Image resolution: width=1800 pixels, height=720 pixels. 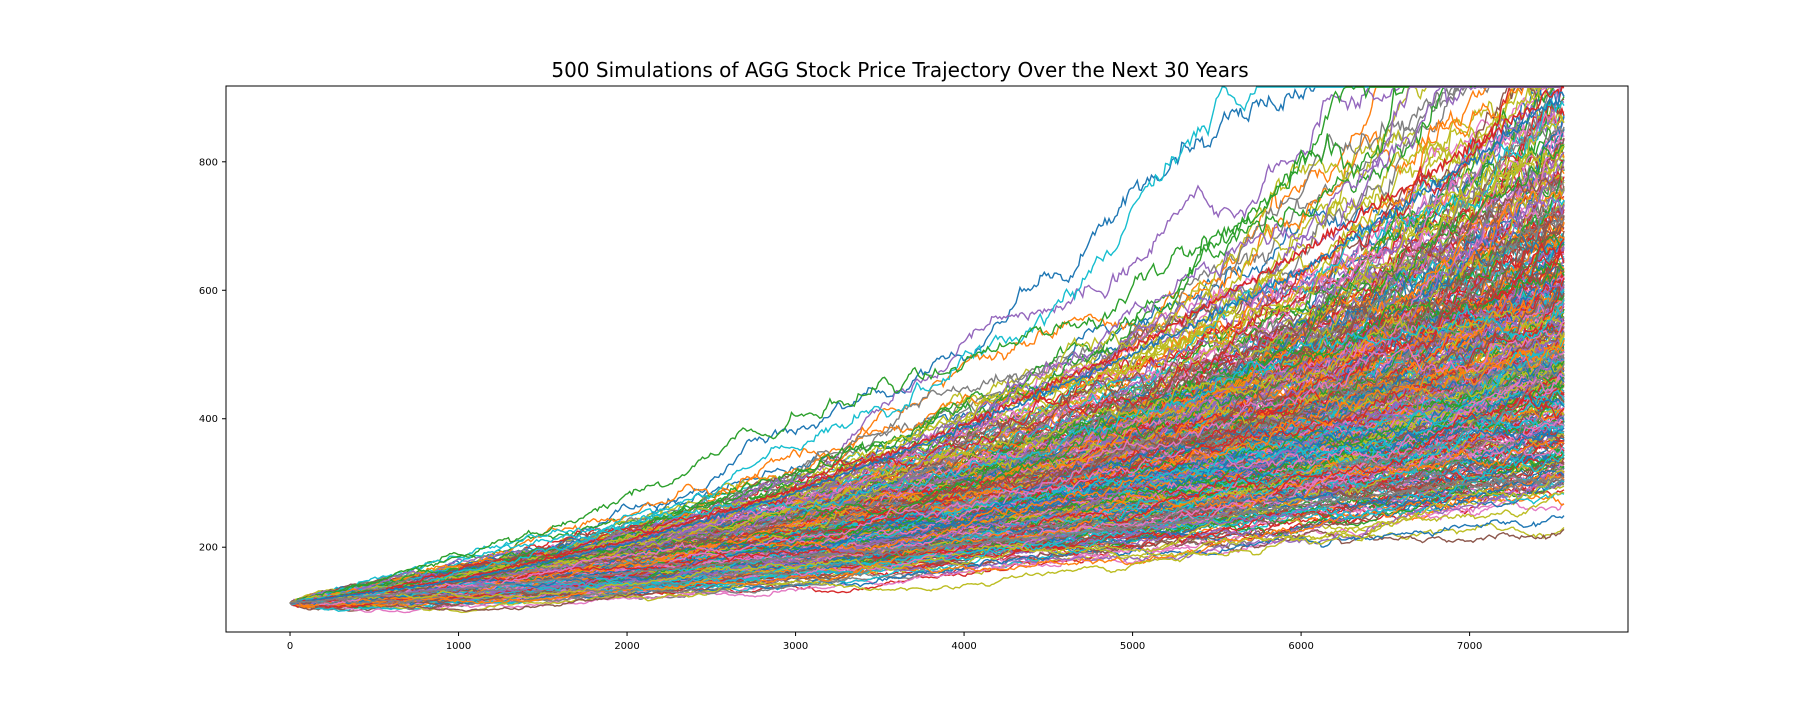 I want to click on x-tick-label: 5000, so click(x=1132, y=646).